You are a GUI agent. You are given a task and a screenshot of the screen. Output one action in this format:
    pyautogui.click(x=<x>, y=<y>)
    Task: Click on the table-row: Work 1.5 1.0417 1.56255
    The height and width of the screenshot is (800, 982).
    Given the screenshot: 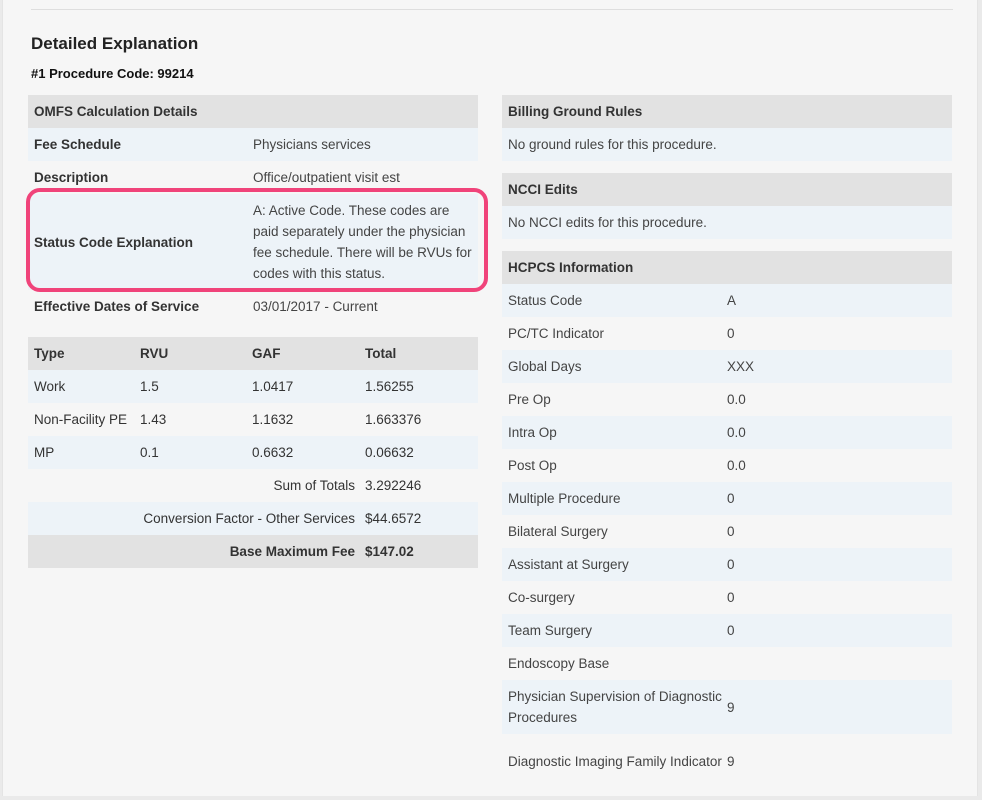 What is the action you would take?
    pyautogui.click(x=253, y=386)
    